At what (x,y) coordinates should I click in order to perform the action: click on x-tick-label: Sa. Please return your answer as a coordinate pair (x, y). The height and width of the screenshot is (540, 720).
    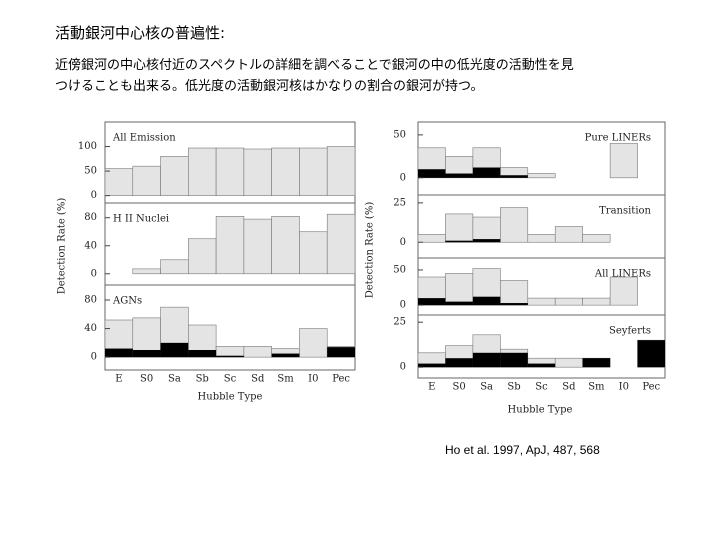
    Looking at the image, I should click on (486, 387).